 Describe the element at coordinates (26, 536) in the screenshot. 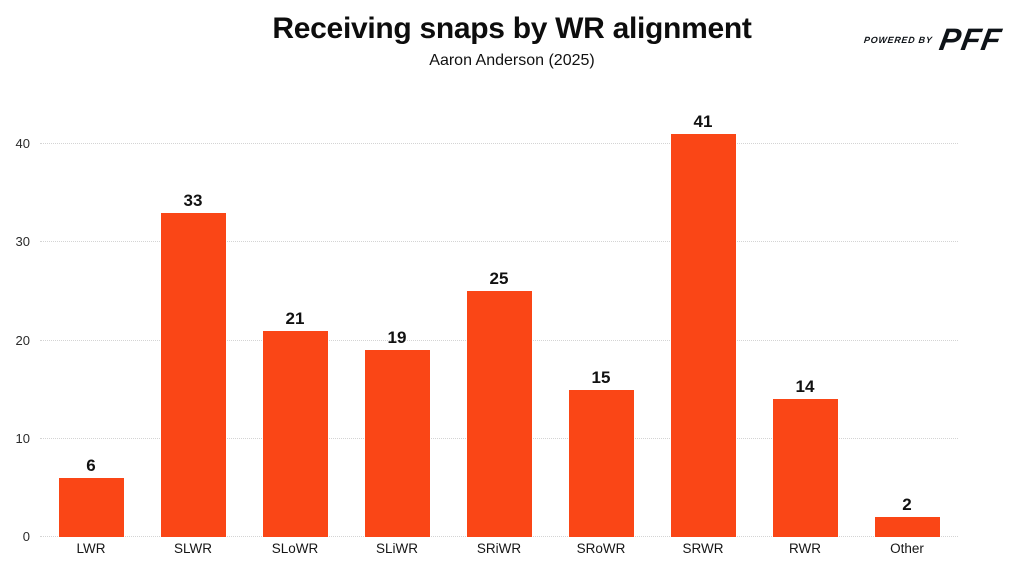

I see `y-tick-label-0: 0` at that location.